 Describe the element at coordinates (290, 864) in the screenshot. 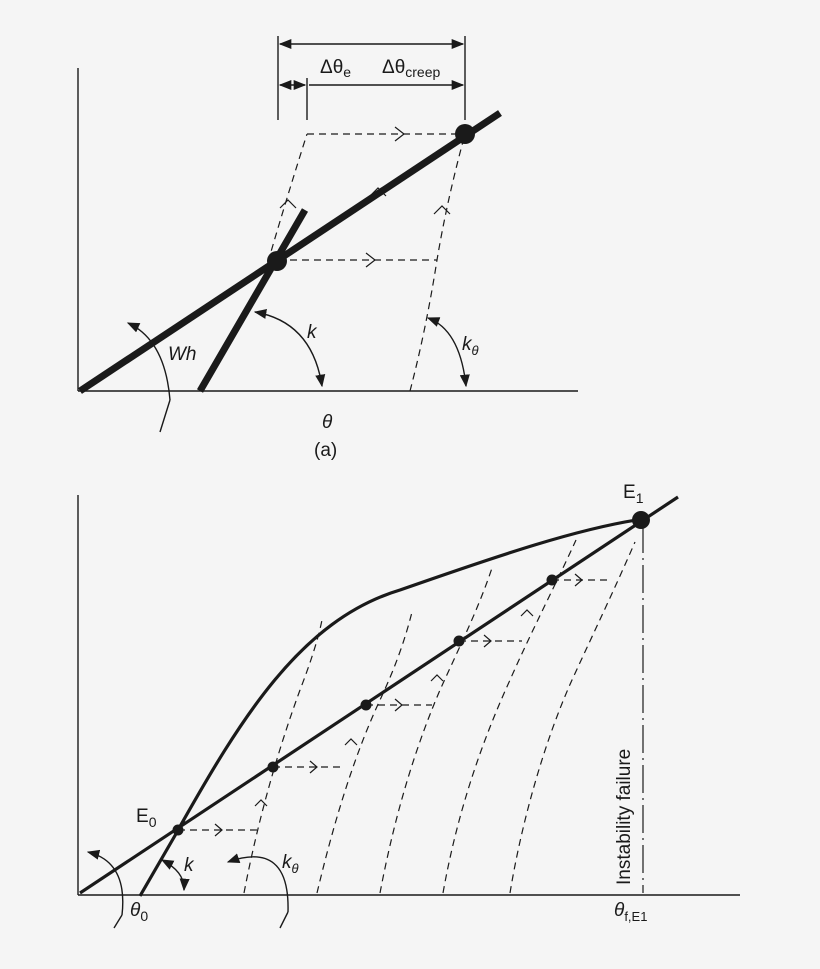

I see `ktheta-label-b: kθ` at that location.